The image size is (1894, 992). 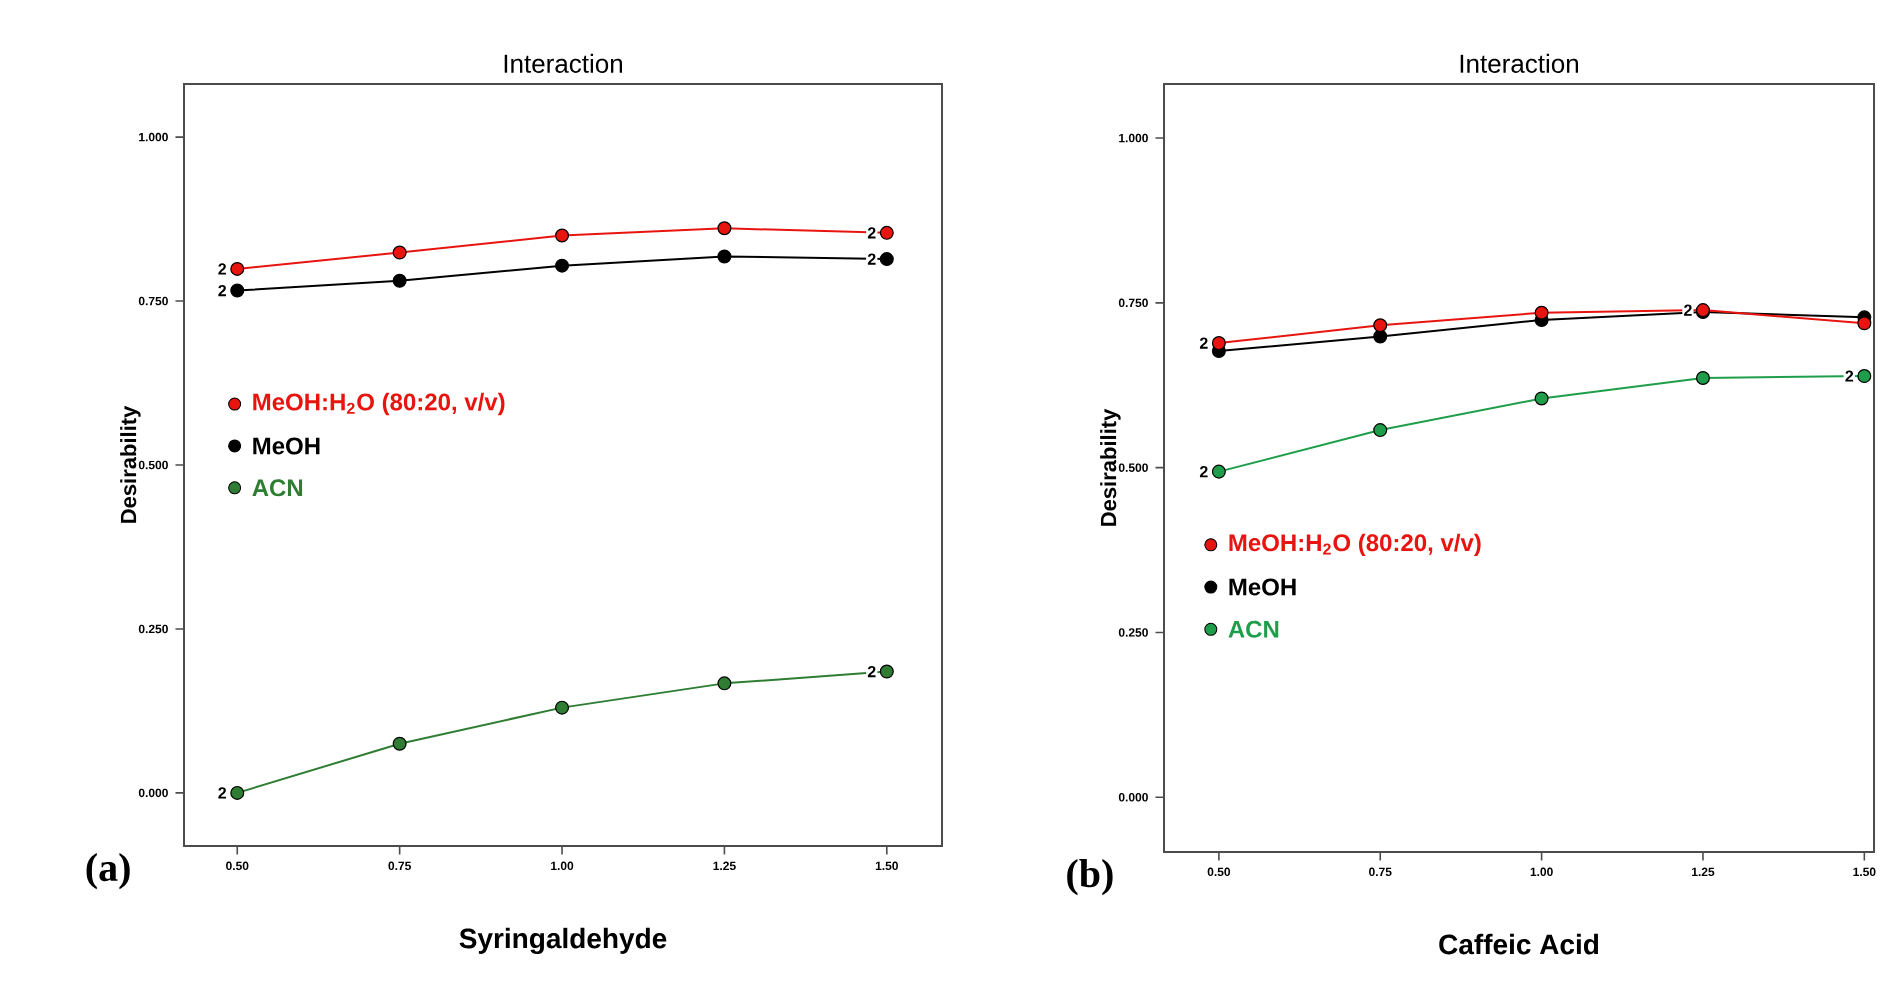 I want to click on x-axis-title: Caffeic Acid, so click(x=1519, y=944).